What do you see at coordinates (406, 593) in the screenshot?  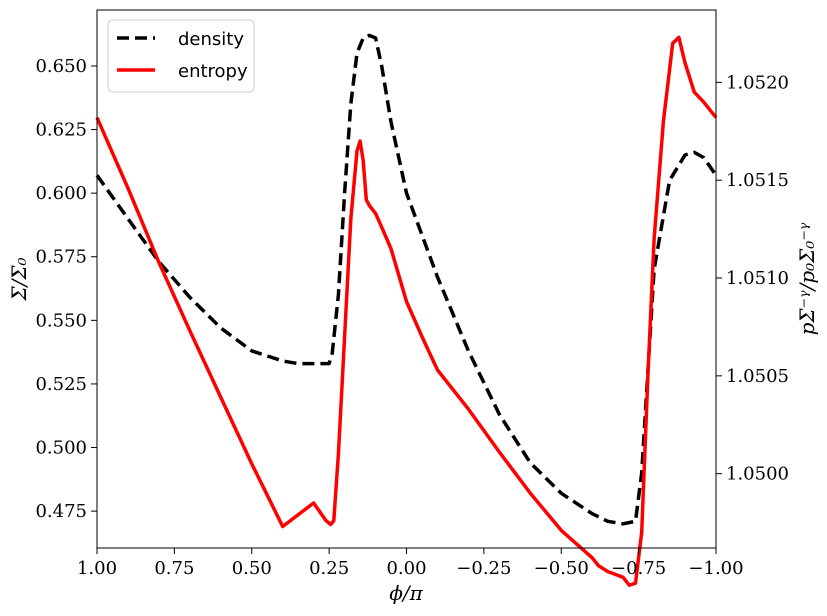 I see `x-axis-label: ϕ/π` at bounding box center [406, 593].